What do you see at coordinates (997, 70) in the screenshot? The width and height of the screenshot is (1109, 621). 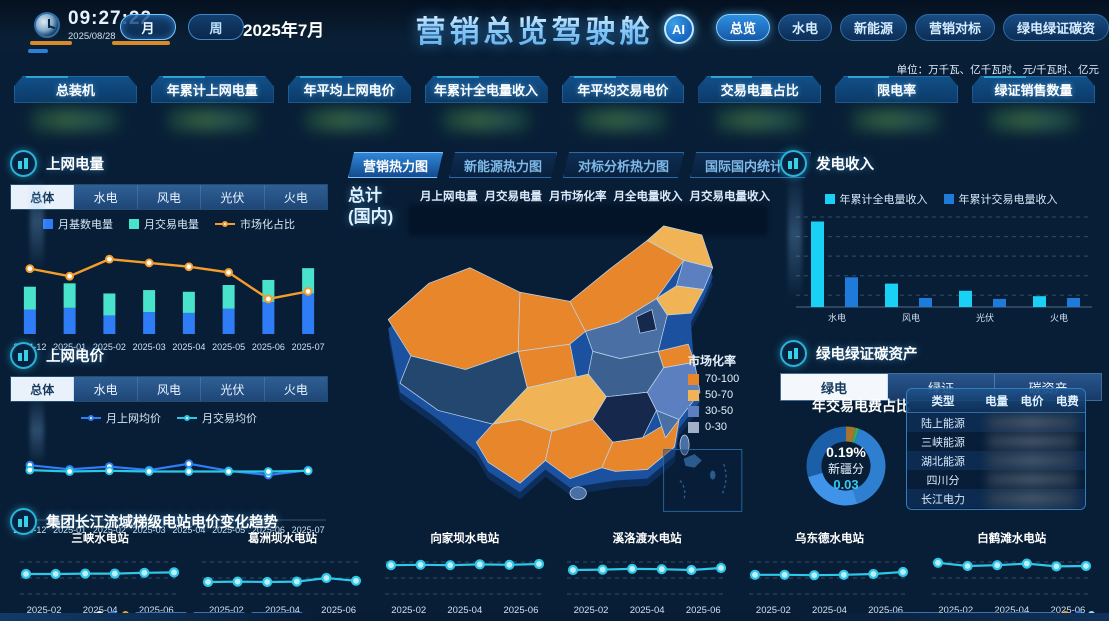 I see `units-note: 单位：万千瓦、亿千瓦时、元/千瓦时、亿元` at bounding box center [997, 70].